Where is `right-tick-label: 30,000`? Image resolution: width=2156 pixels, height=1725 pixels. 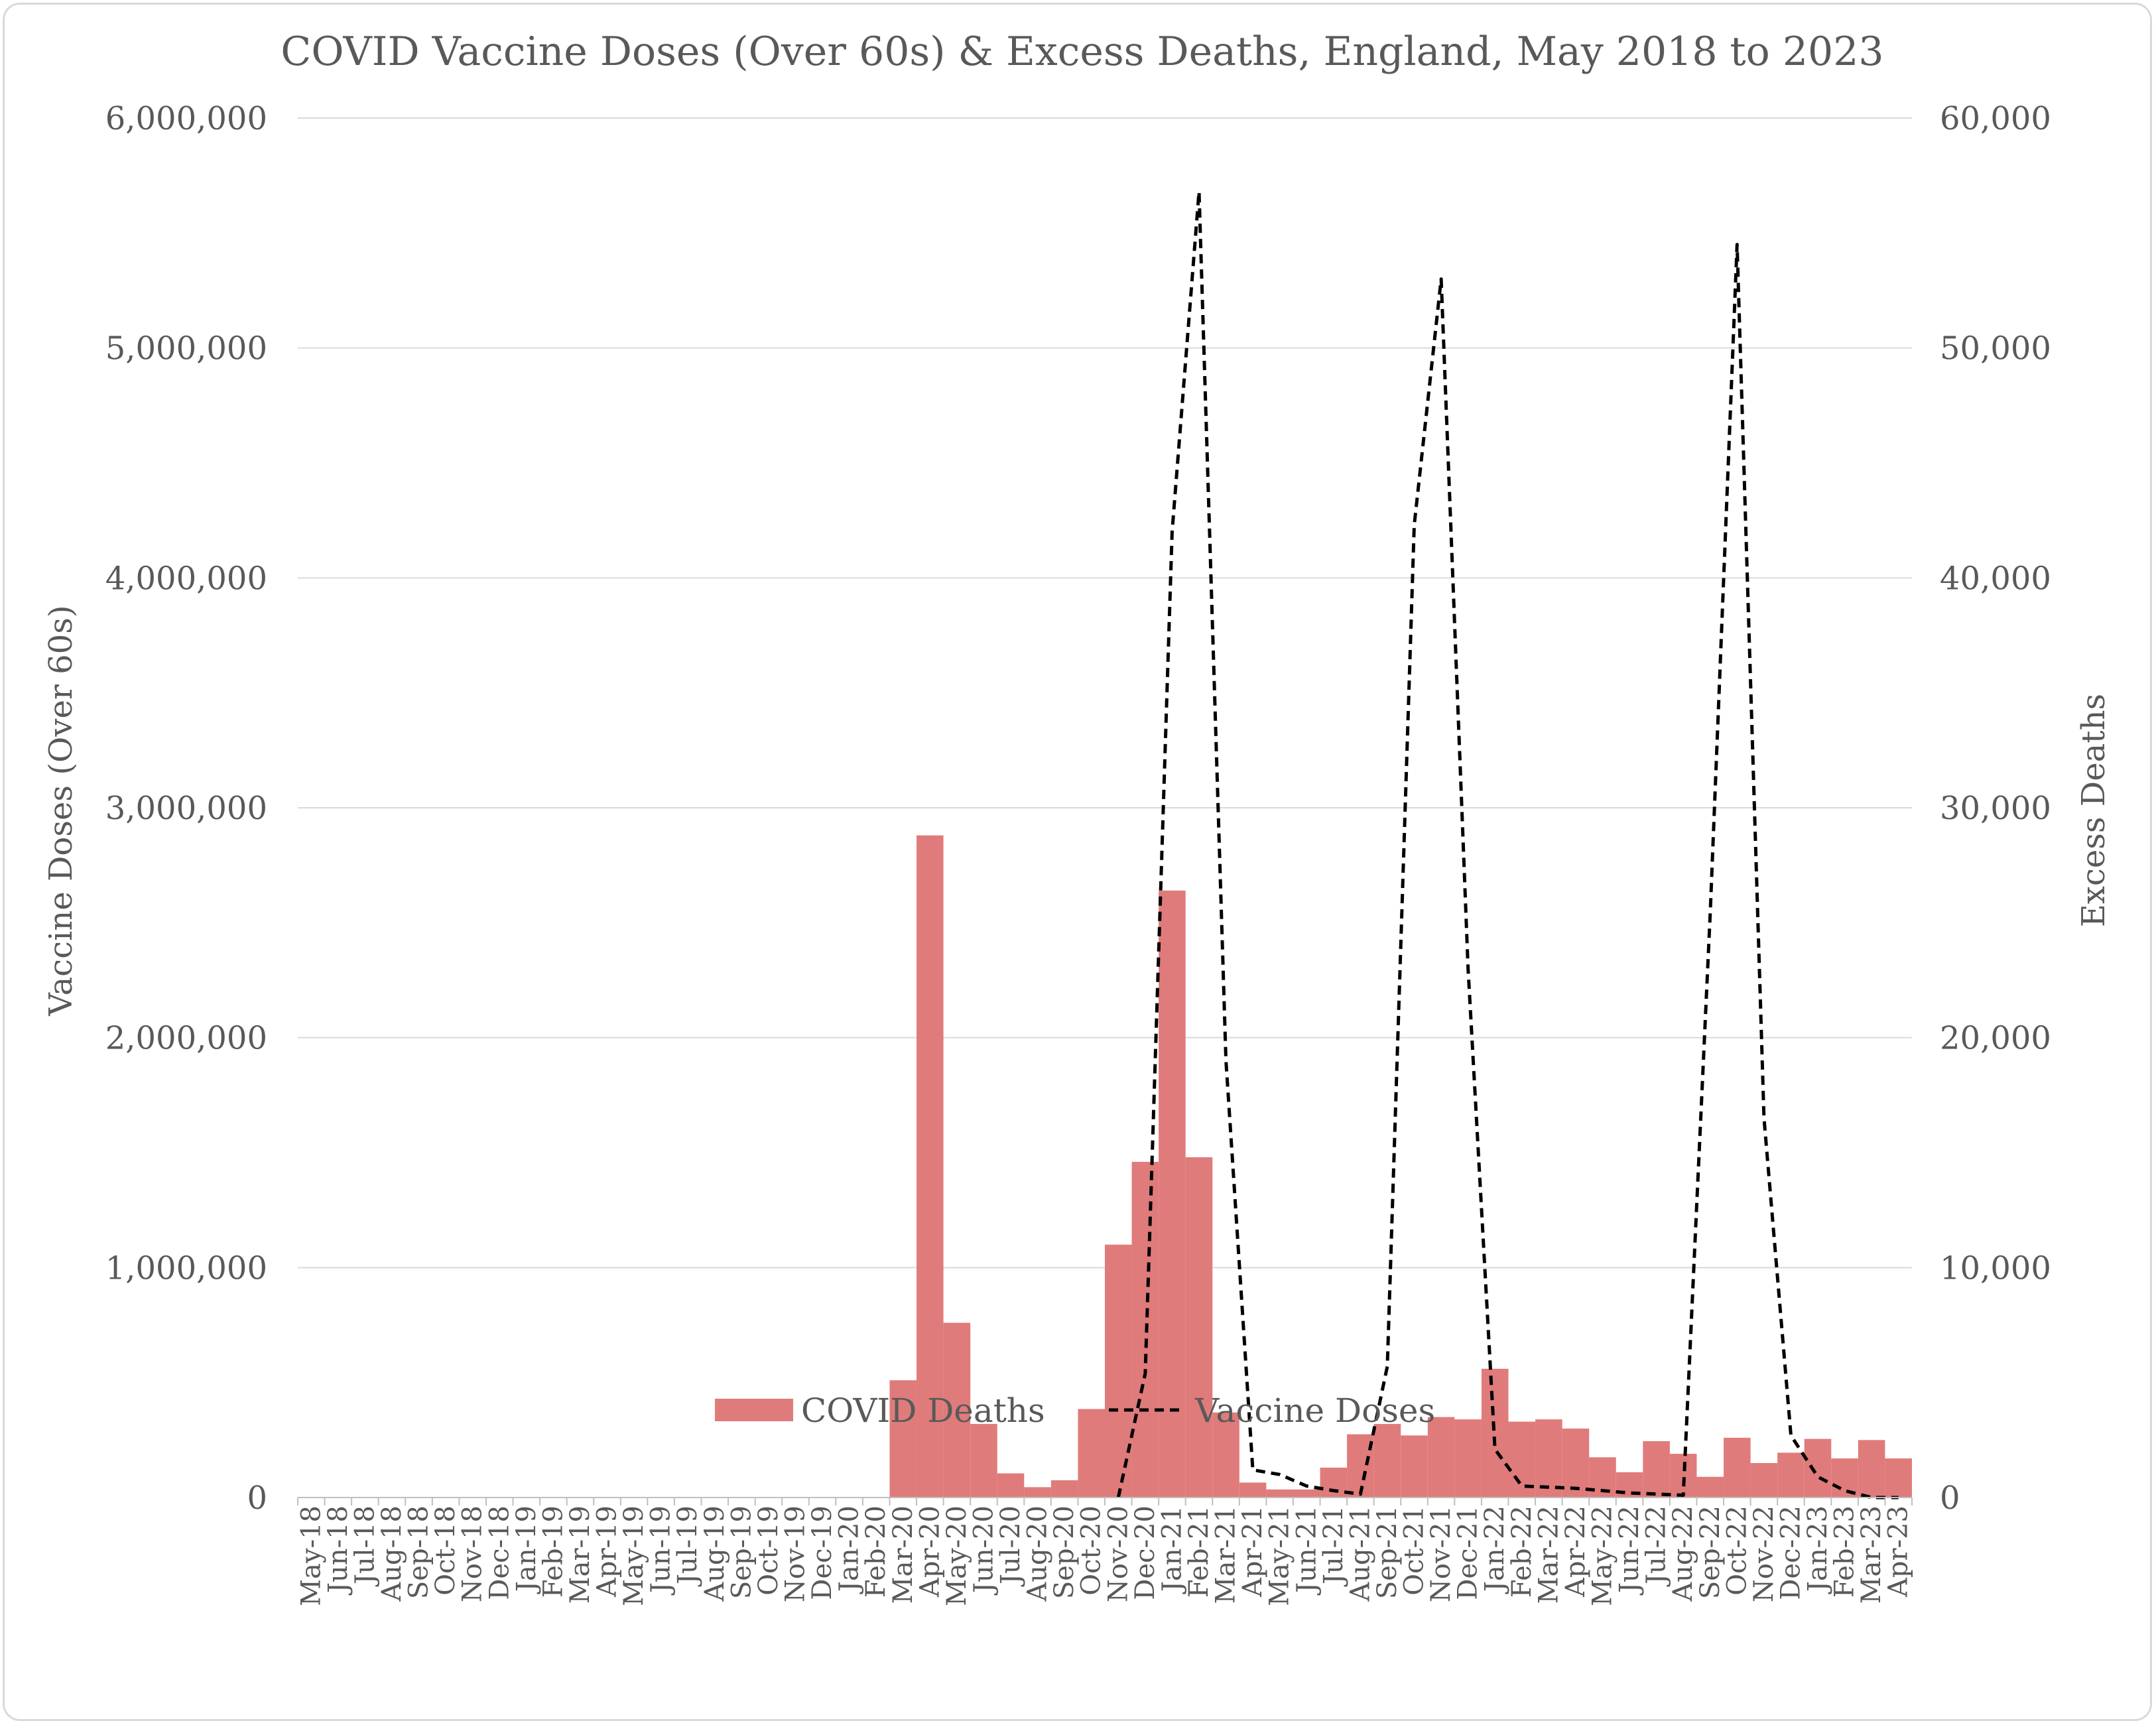 right-tick-label: 30,000 is located at coordinates (1995, 808).